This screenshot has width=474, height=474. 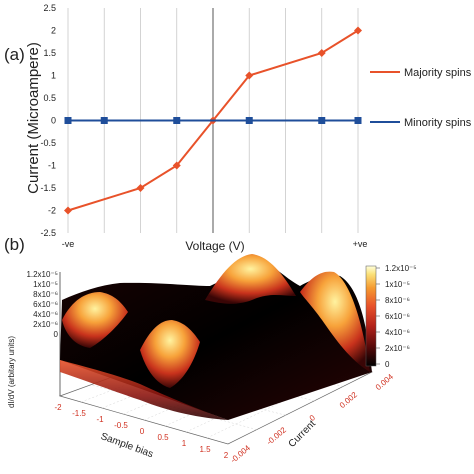 What do you see at coordinates (303, 434) in the screenshot?
I see `y-axis-title: Current` at bounding box center [303, 434].